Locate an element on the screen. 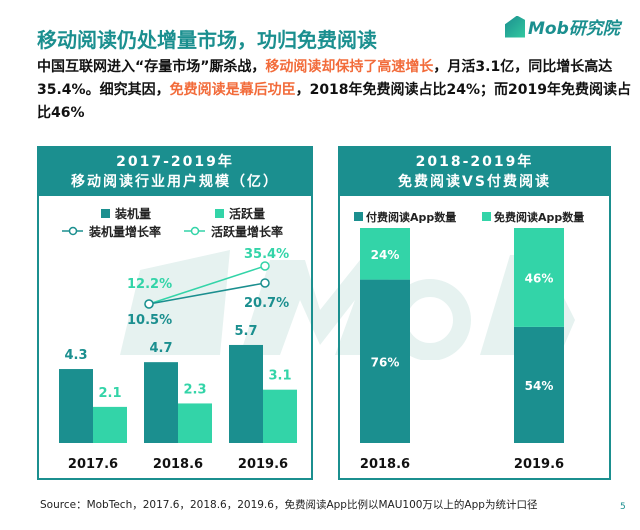  intro-part: 中国互联网进入“存量市场”厮杀战， is located at coordinates (151, 67).